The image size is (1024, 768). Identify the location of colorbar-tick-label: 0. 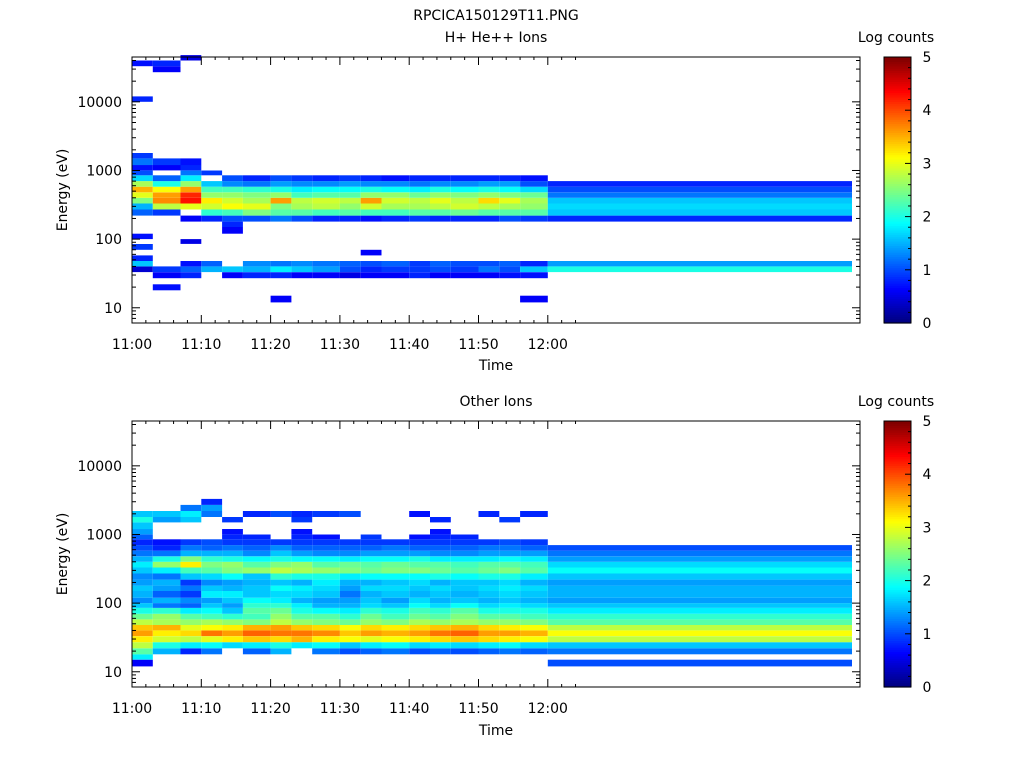
(927, 688).